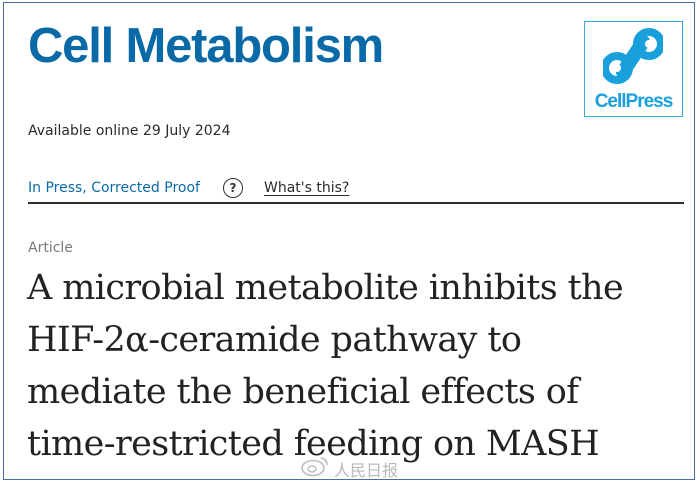  What do you see at coordinates (325, 288) in the screenshot?
I see `article-title-line: A microbial metabolite inhibits the` at bounding box center [325, 288].